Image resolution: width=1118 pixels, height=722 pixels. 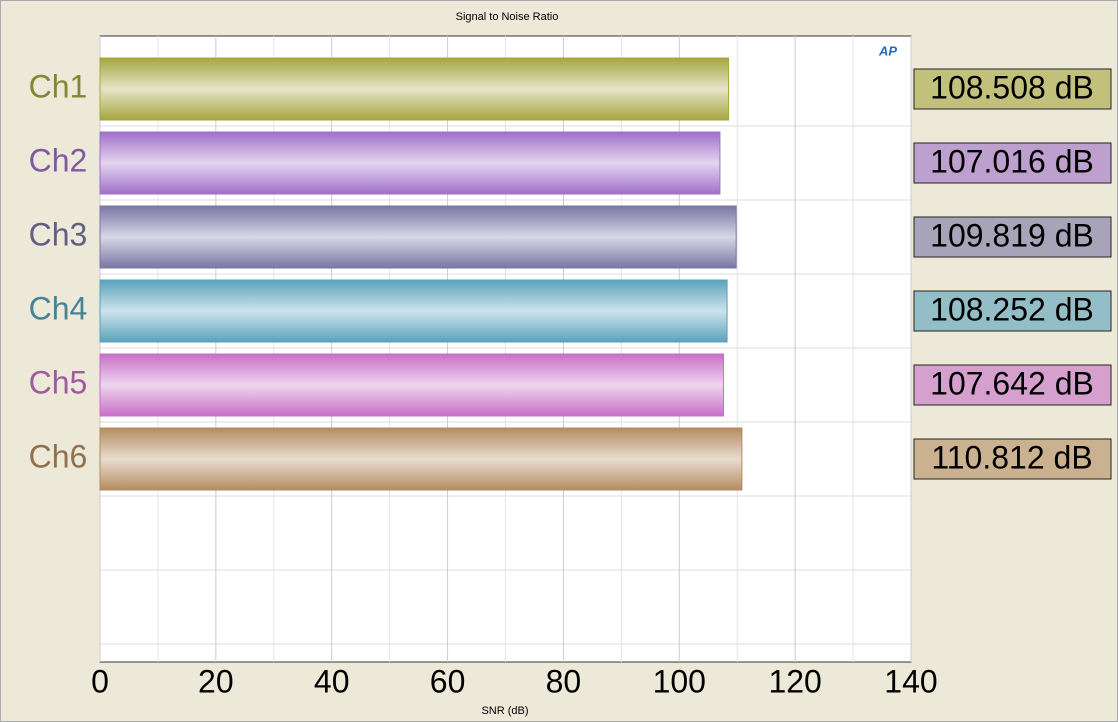 I want to click on value-label: 107.016 dB, so click(x=1012, y=161).